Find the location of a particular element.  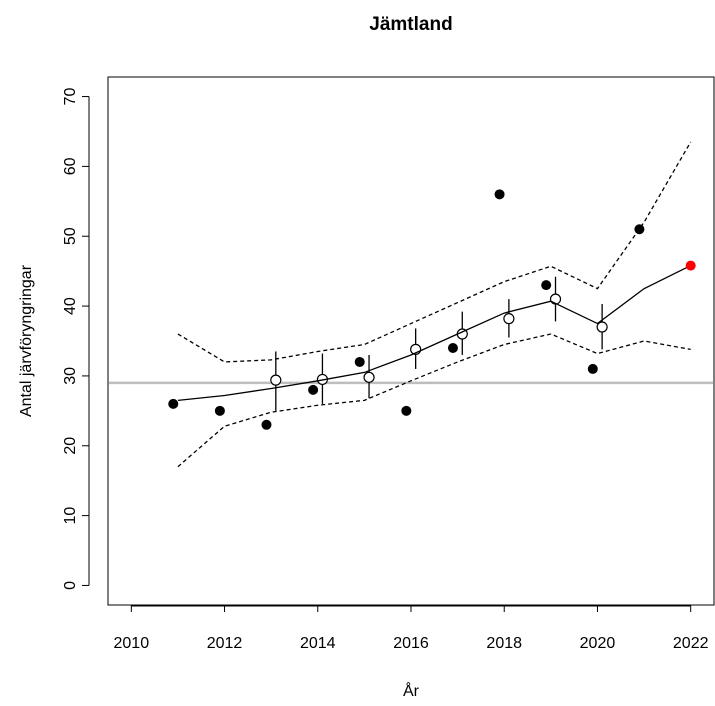

x-tick-label: 2022 is located at coordinates (691, 643).